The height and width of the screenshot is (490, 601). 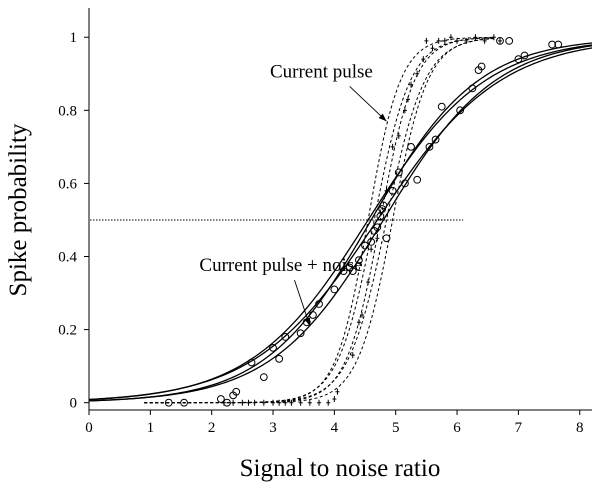 What do you see at coordinates (335, 428) in the screenshot?
I see `x-tick-label: 4` at bounding box center [335, 428].